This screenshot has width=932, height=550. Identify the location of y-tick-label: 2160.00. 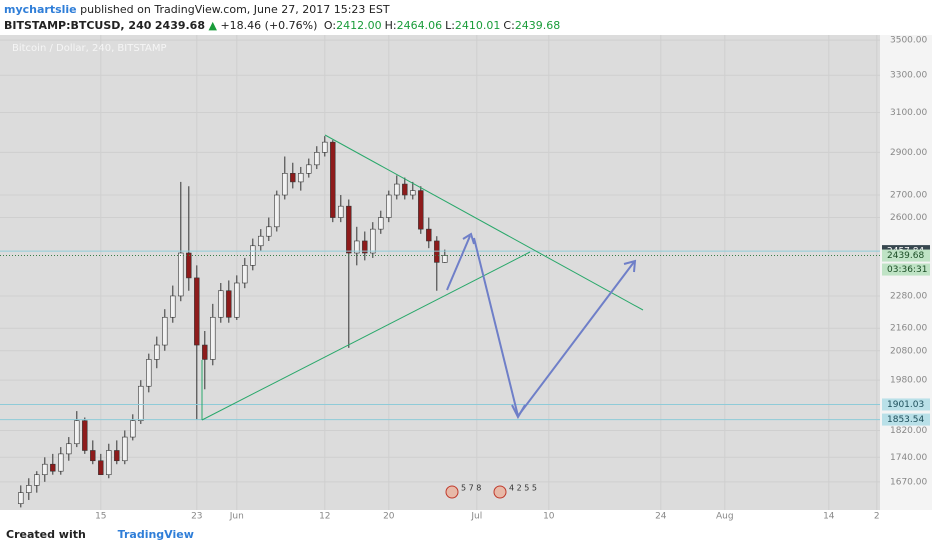
(908, 329).